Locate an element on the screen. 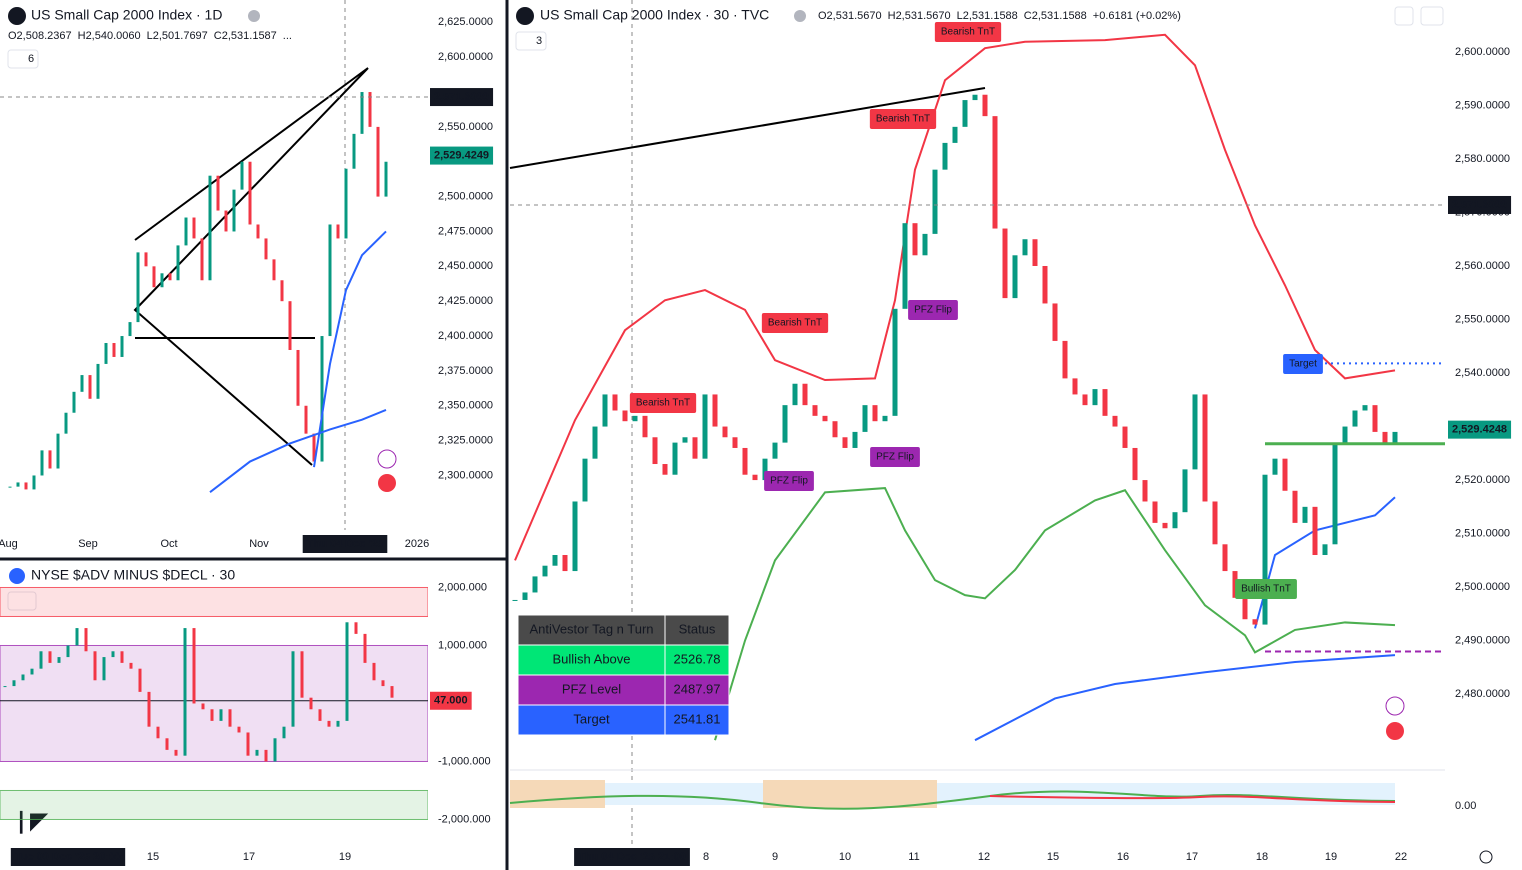  y-tick-label: 2,490.0000 is located at coordinates (1482, 641).